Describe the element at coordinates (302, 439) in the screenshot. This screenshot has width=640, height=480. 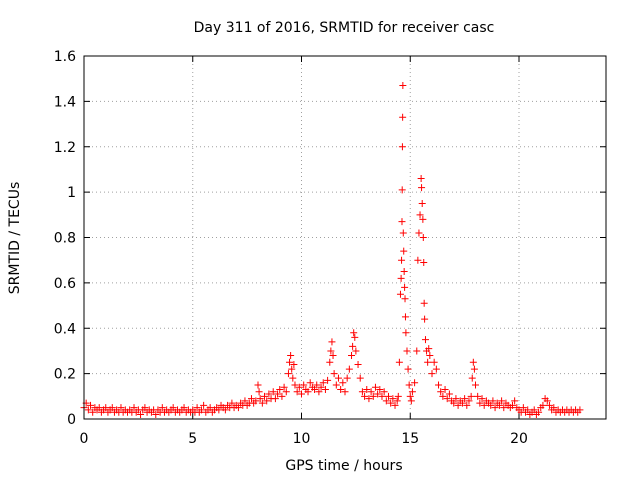
I see `x-tick-label: 10` at that location.